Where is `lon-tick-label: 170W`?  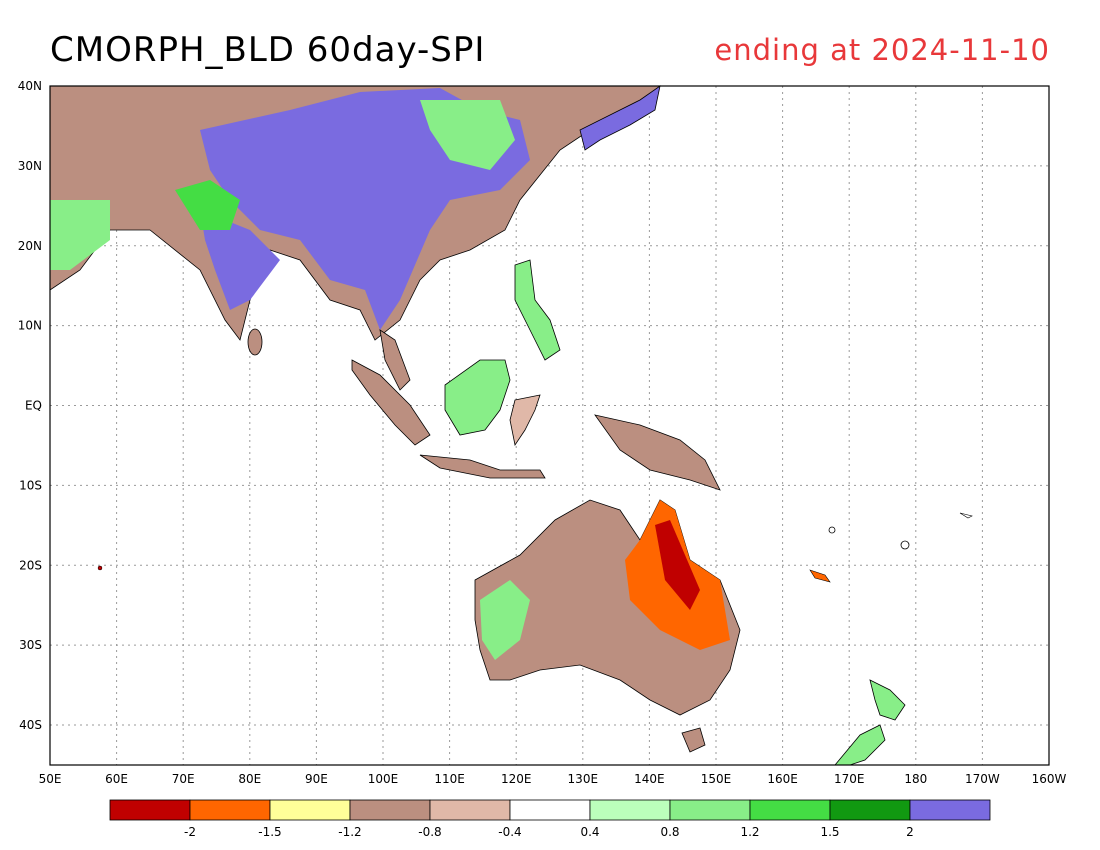
lon-tick-label: 170W is located at coordinates (982, 779).